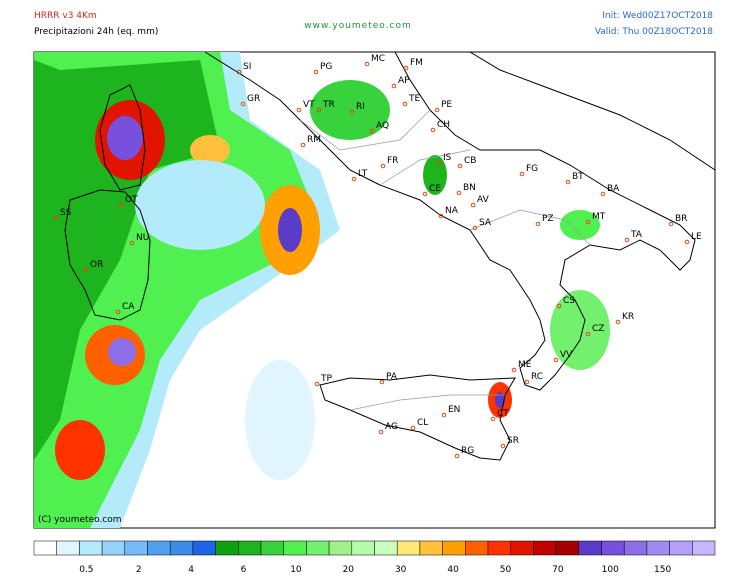 The width and height of the screenshot is (750, 584). Describe the element at coordinates (566, 355) in the screenshot. I see `city-label: VV` at that location.